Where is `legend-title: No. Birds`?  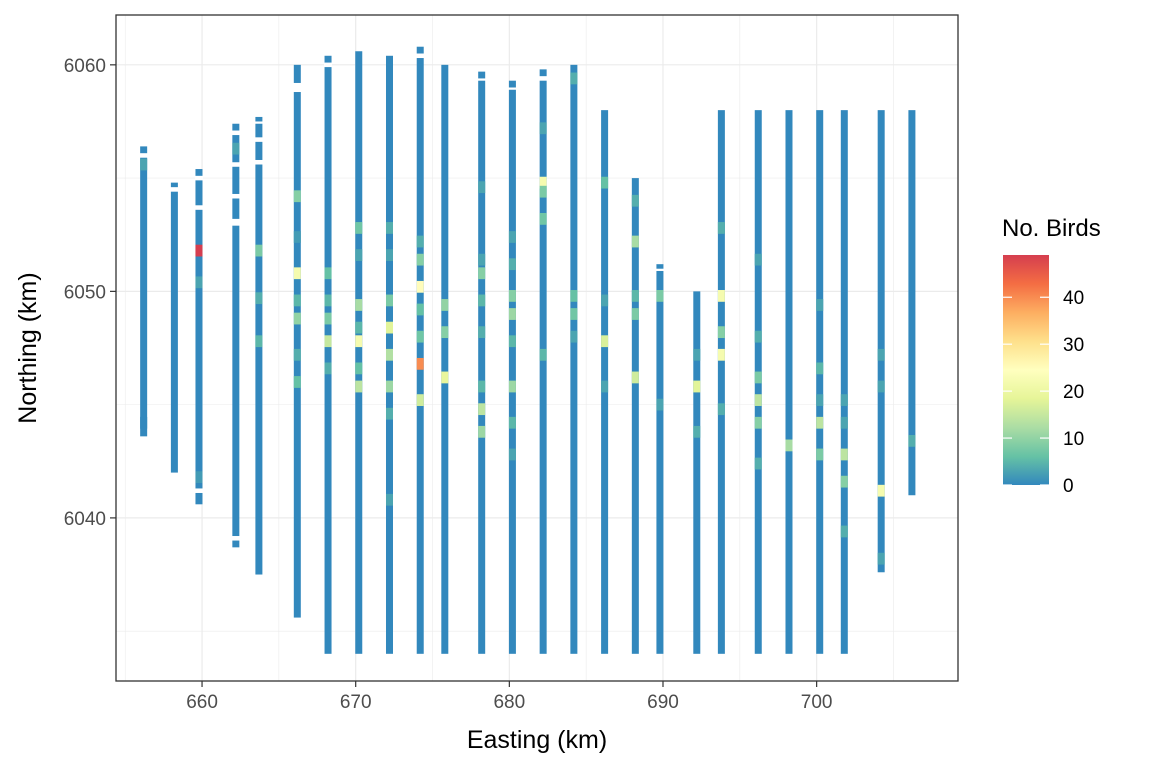
legend-title: No. Birds is located at coordinates (1051, 228).